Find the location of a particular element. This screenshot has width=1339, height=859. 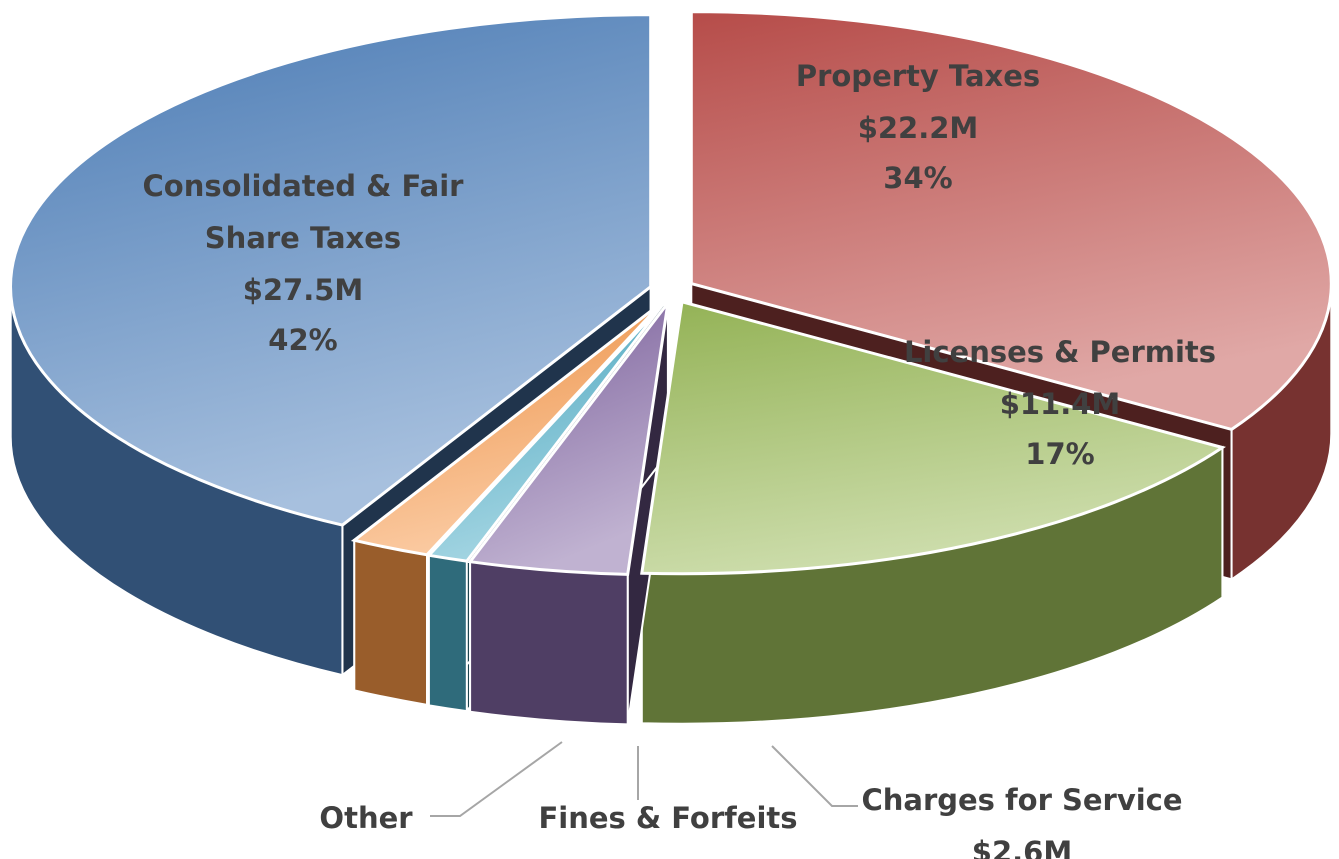

percent-label: 34% is located at coordinates (917, 178).